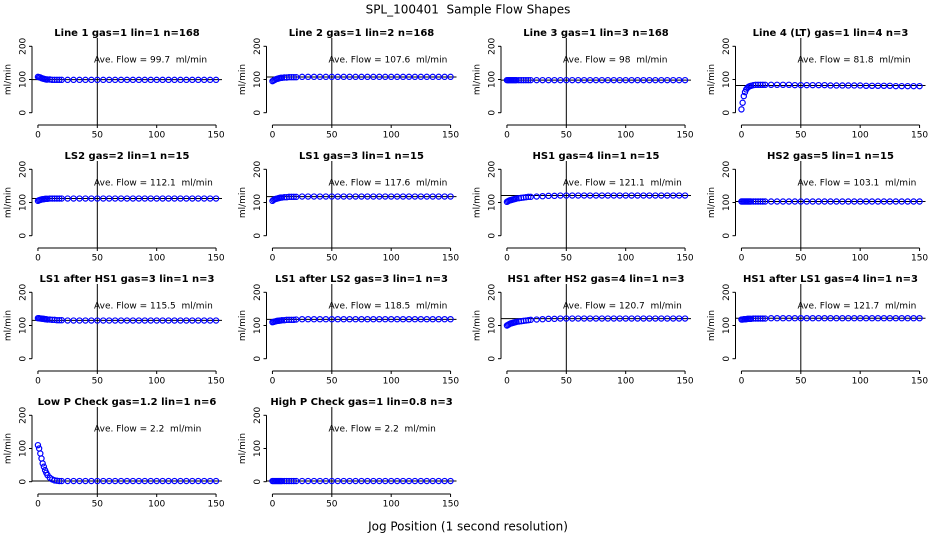 Image resolution: width=936 pixels, height=540 pixels. What do you see at coordinates (258, 236) in the screenshot?
I see `y-tick-label: 0` at bounding box center [258, 236].